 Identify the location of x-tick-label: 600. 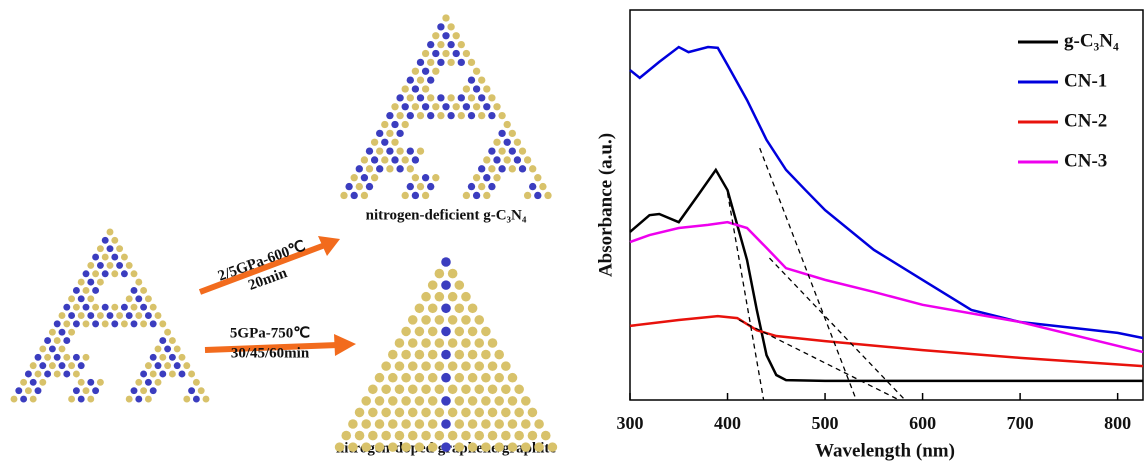
(922, 423).